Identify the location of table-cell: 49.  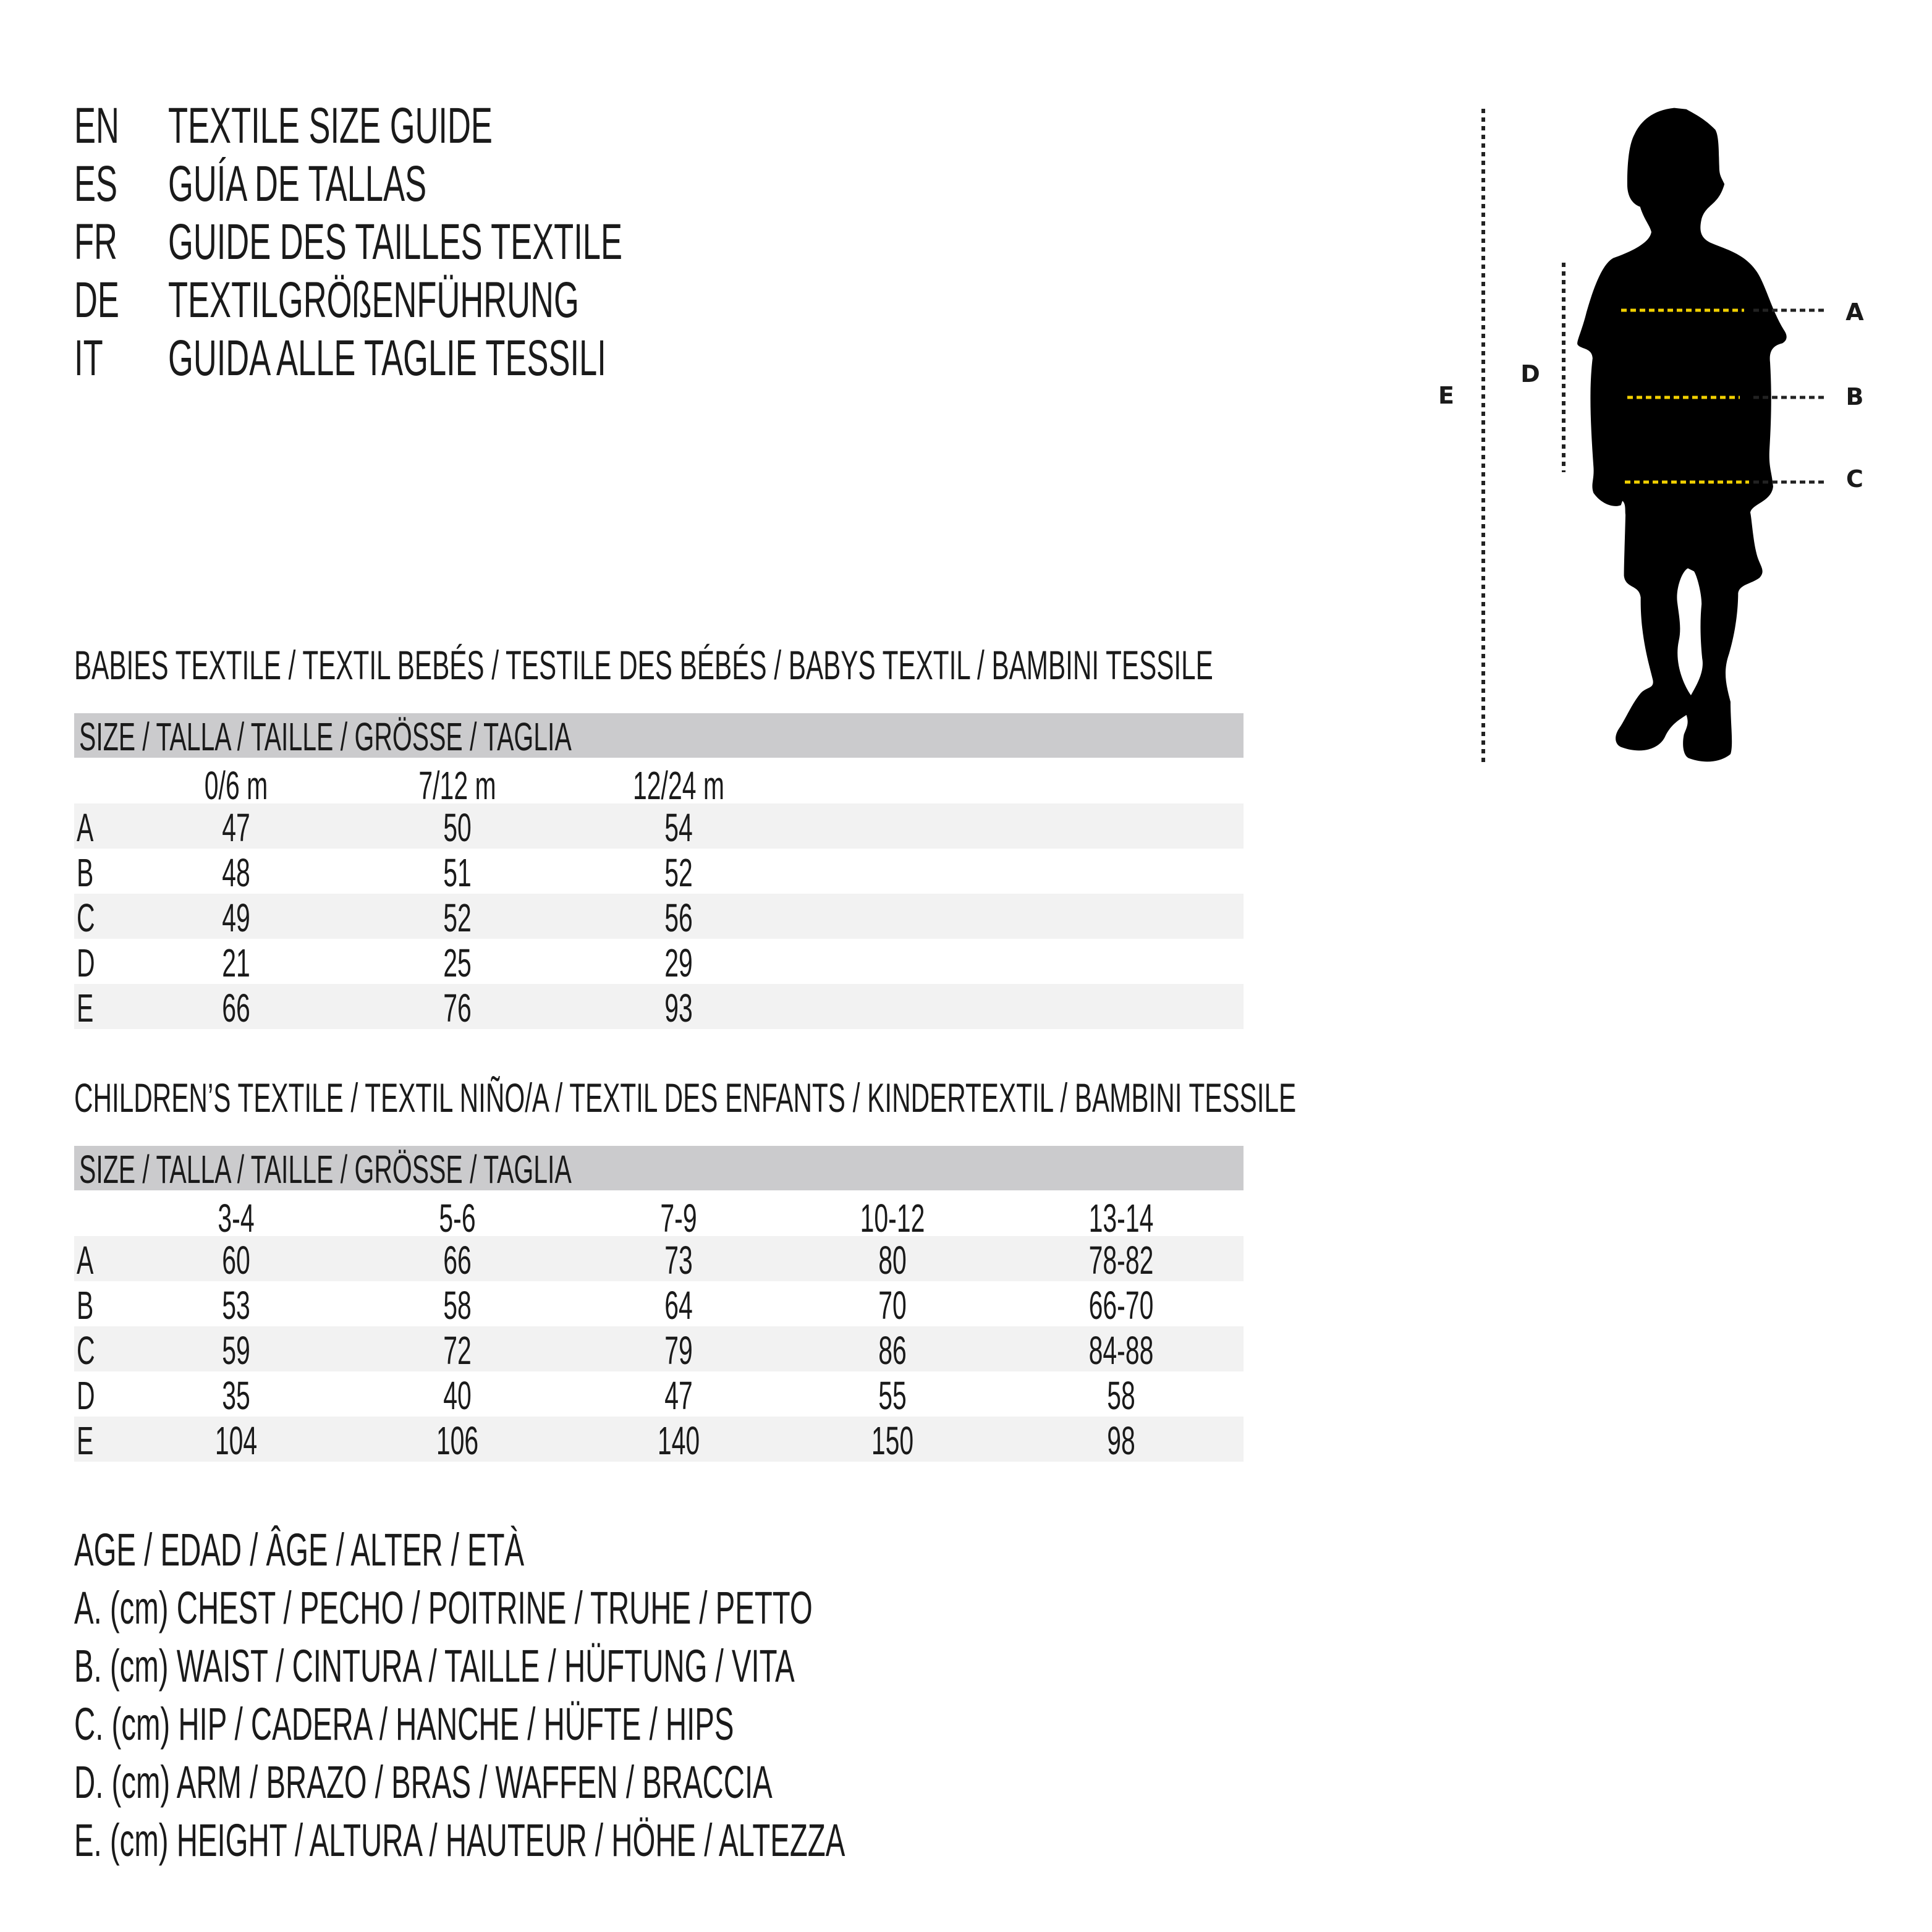
(236, 918).